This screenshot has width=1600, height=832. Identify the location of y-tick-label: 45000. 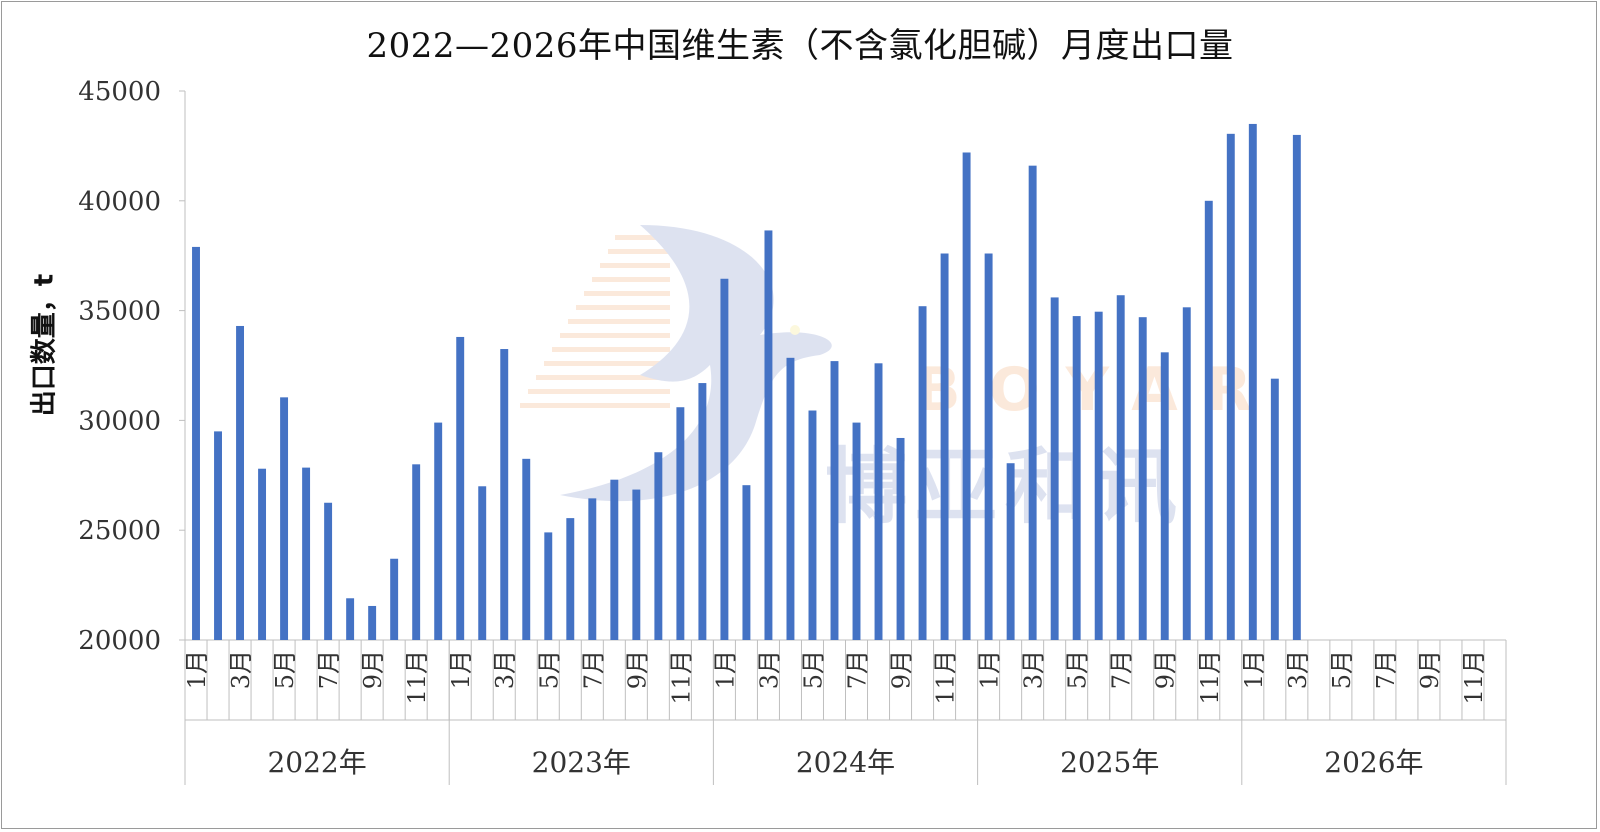
(119, 92).